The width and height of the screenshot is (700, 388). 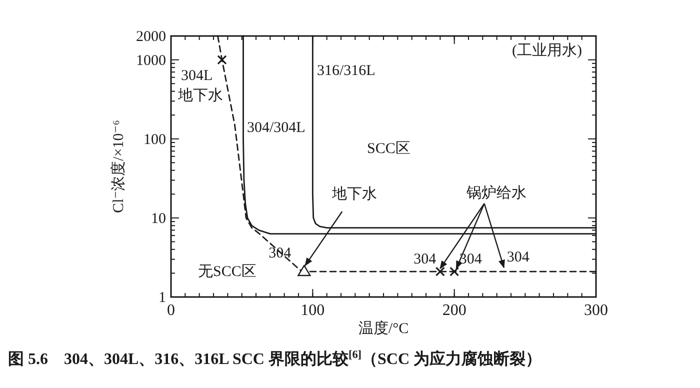 I want to click on y-tick-label: 10, so click(x=158, y=218).